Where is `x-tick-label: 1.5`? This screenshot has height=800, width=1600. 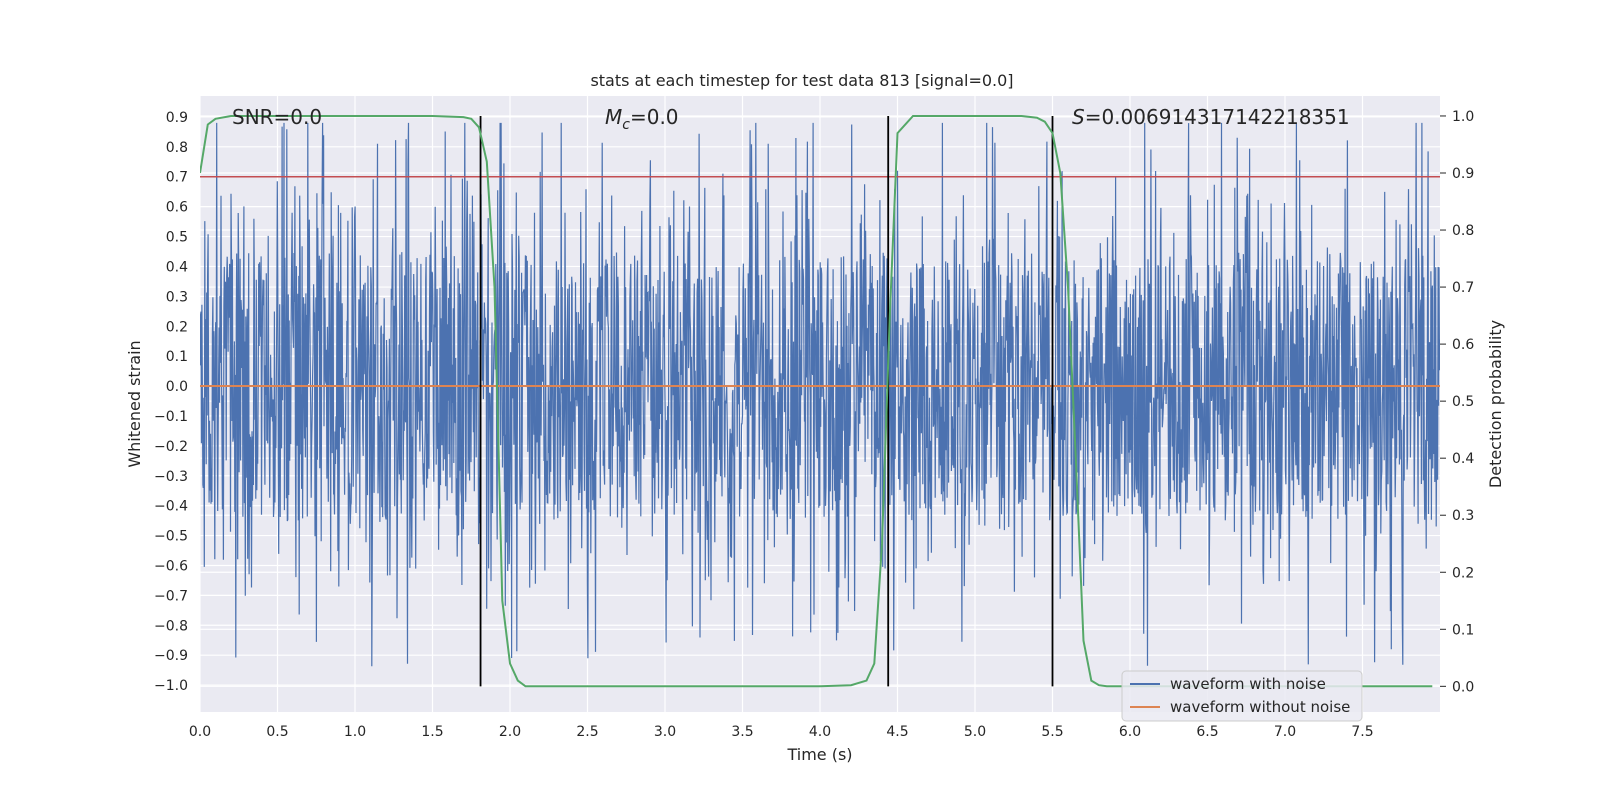
x-tick-label: 1.5 is located at coordinates (432, 732).